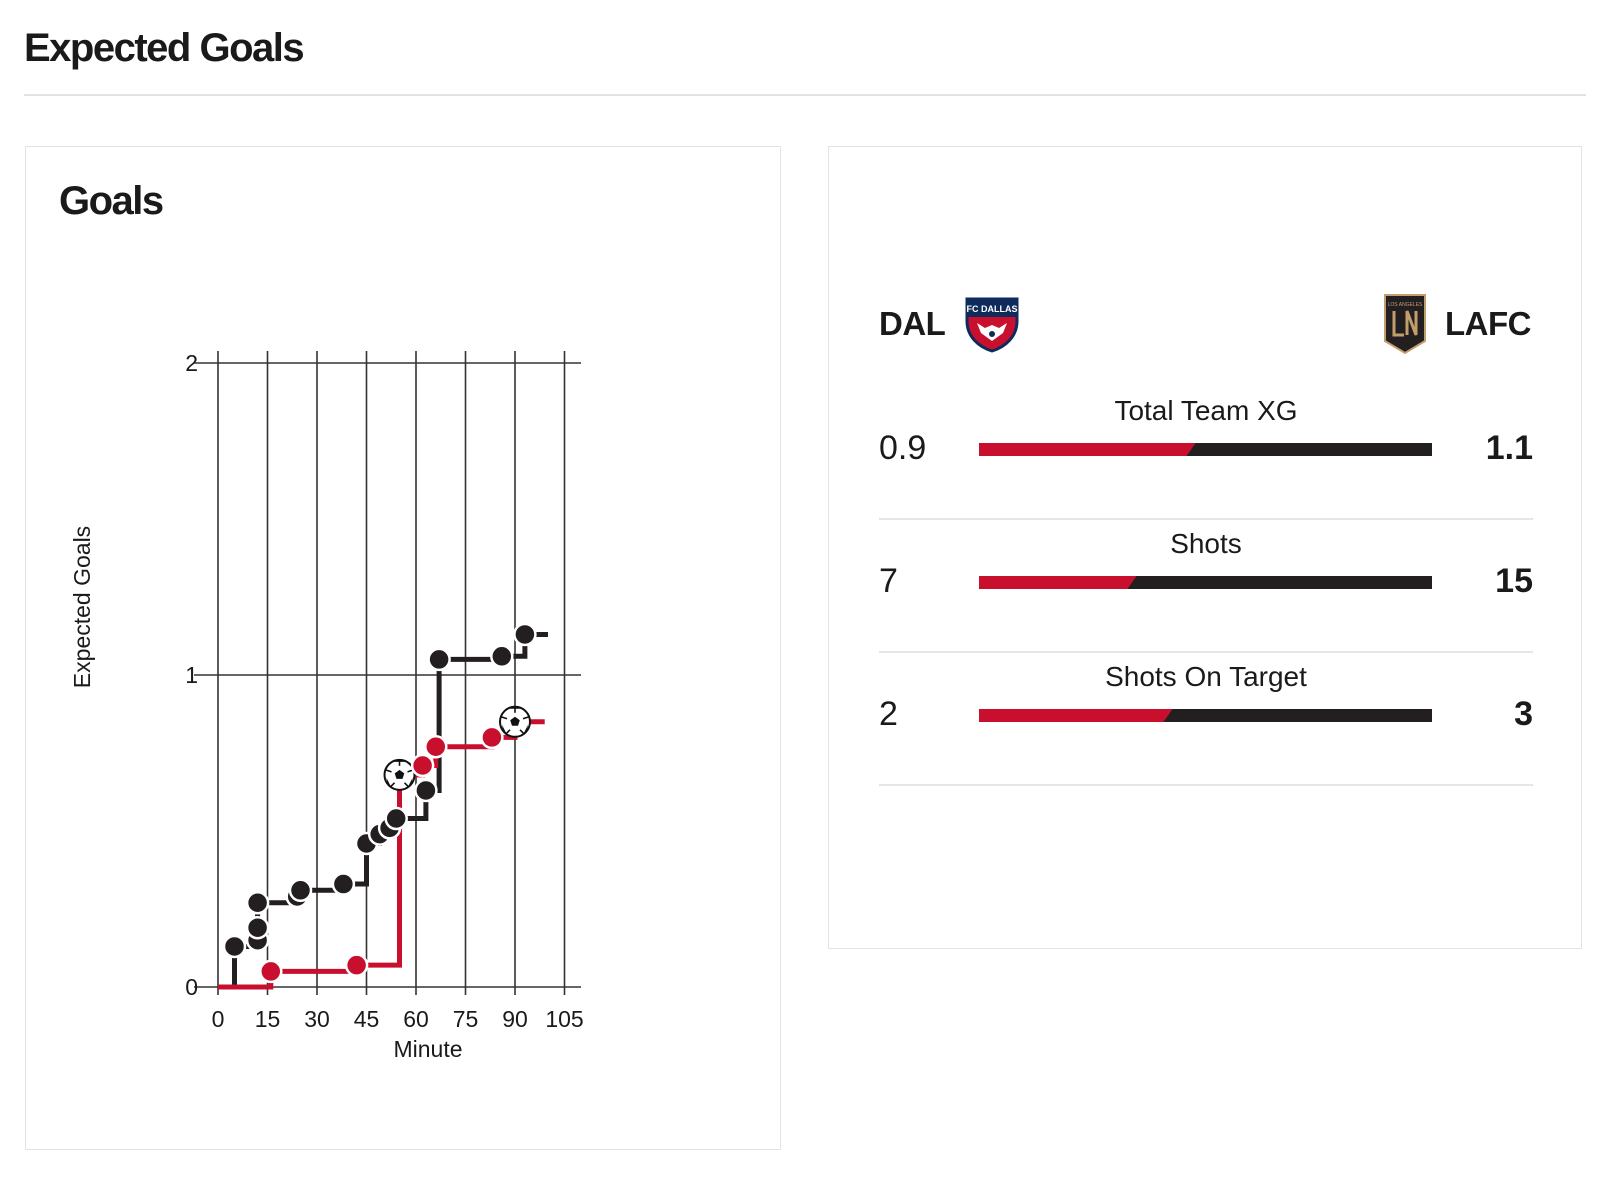 The height and width of the screenshot is (1198, 1608). Describe the element at coordinates (515, 1019) in the screenshot. I see `x-tick-label: 90` at that location.